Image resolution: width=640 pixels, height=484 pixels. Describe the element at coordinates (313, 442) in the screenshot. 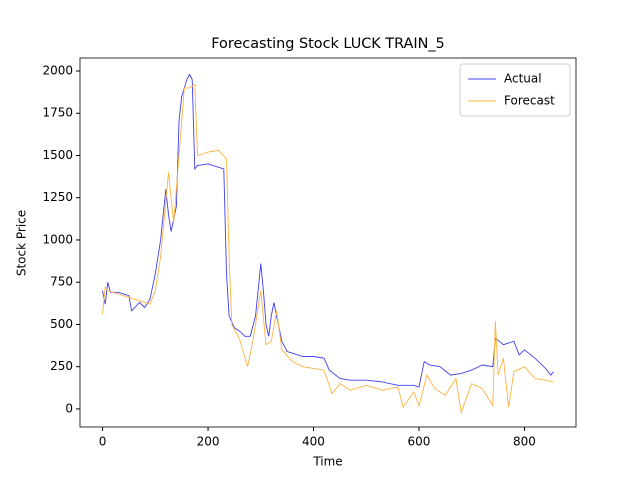

I see `x-tick-label: 400` at that location.